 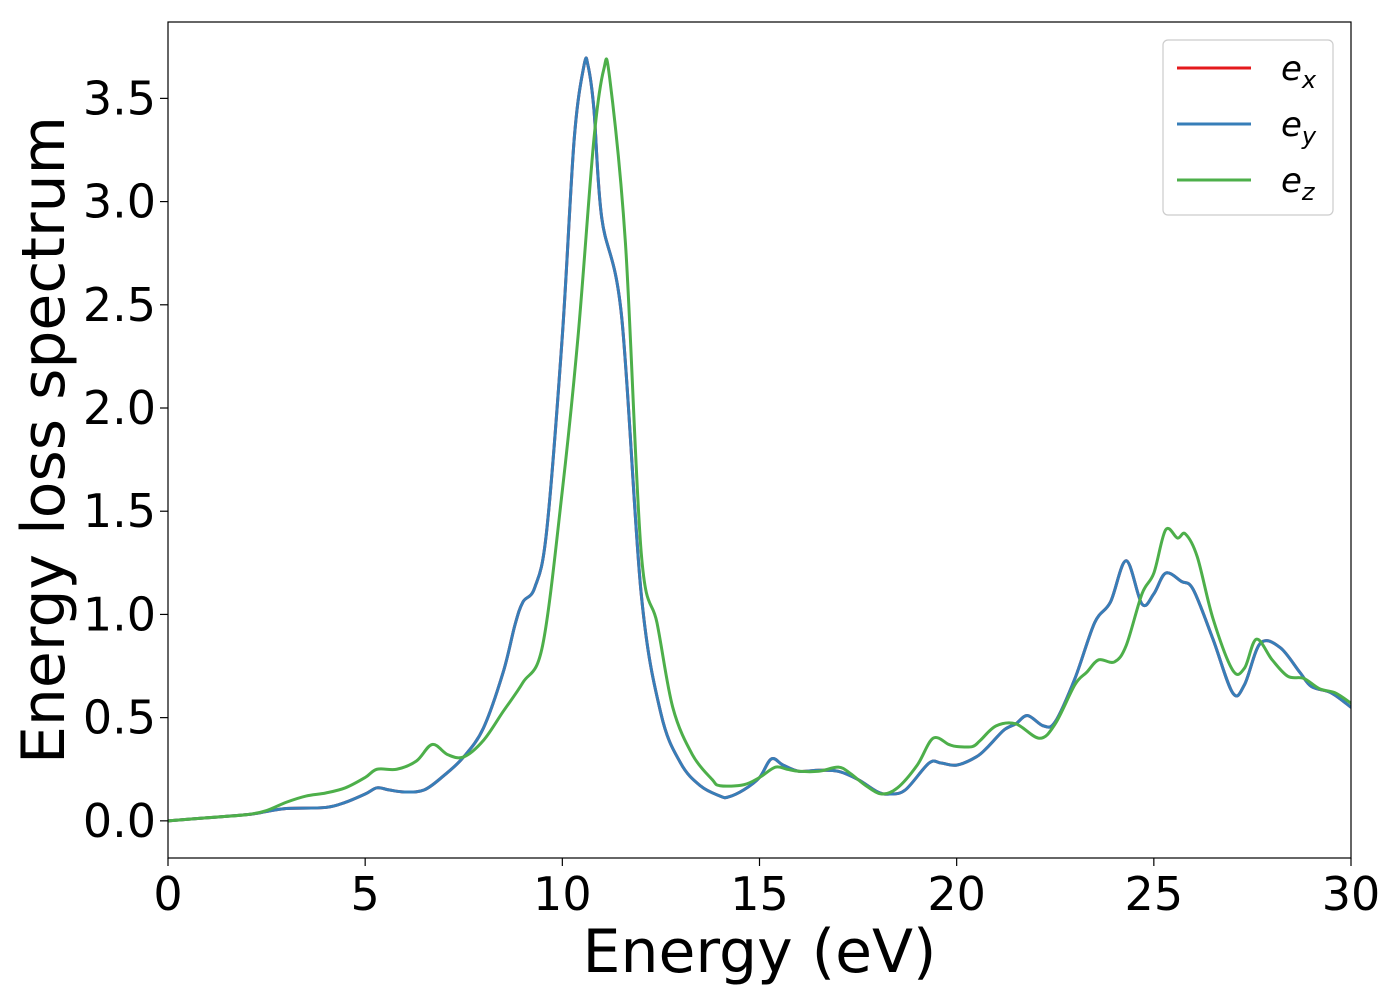 I want to click on y-tick-label: 3.0, so click(x=119, y=202).